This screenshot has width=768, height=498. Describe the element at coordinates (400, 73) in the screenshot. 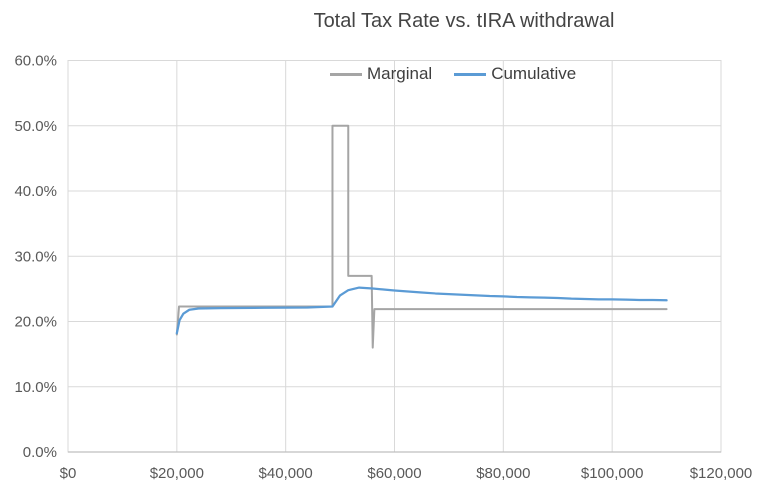

I see `legend-label-marginal: Marginal` at that location.